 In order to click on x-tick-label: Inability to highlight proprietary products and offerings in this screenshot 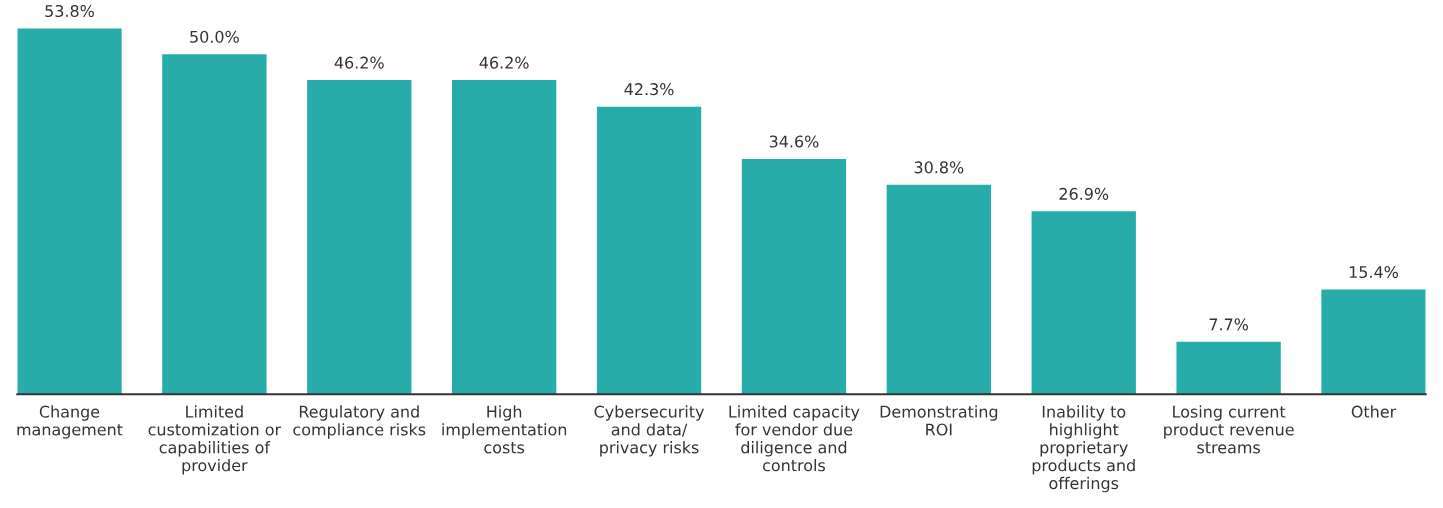, I will do `click(1083, 449)`.